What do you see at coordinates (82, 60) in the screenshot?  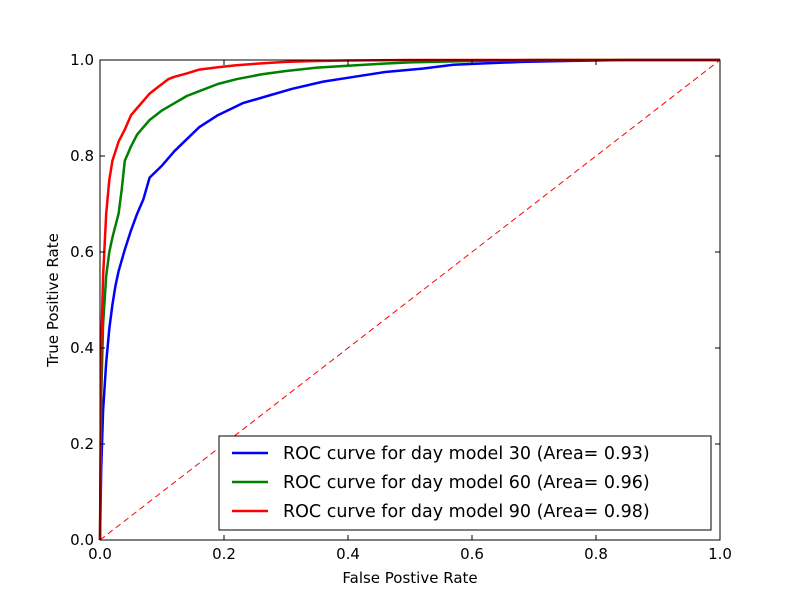 I see `y-tick-label: 1.0` at bounding box center [82, 60].